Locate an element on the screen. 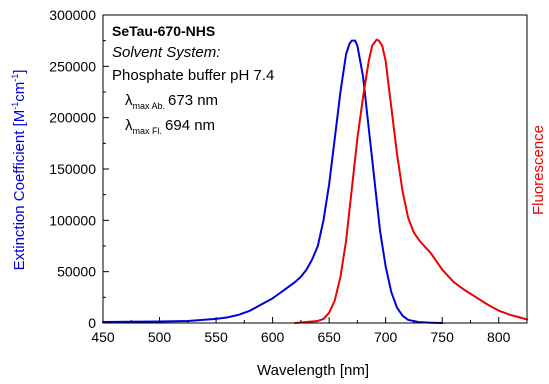  lambda-abs-value: 673 nm is located at coordinates (193, 100).